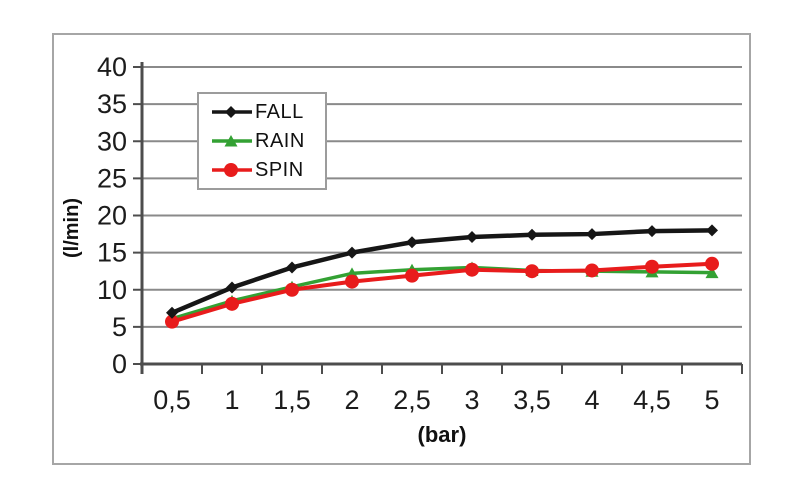 The image size is (800, 503). I want to click on legend-item-spin: SPIN, so click(268, 170).